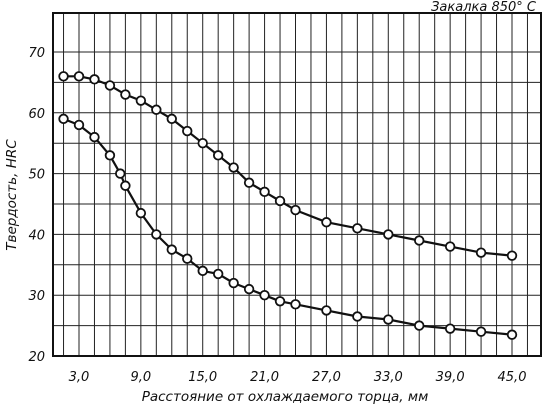  I want to click on y-tick-label: 40, so click(36, 235).